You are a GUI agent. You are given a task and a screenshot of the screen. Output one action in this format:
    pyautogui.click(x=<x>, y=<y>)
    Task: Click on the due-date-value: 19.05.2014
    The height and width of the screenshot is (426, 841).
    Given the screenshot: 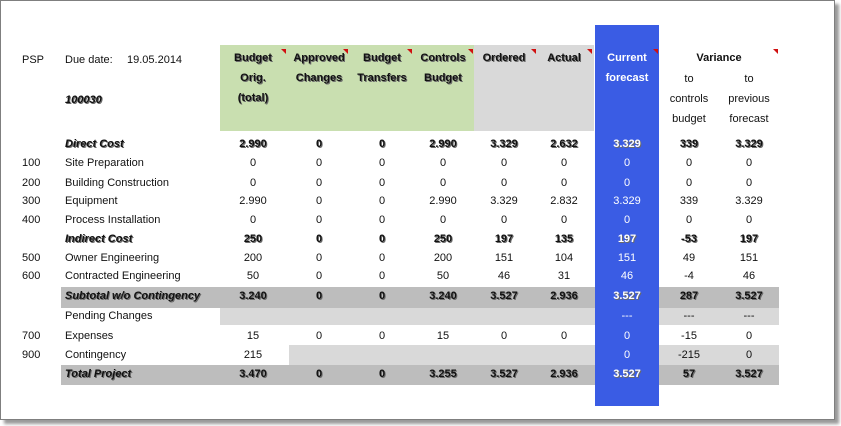 What is the action you would take?
    pyautogui.click(x=155, y=60)
    